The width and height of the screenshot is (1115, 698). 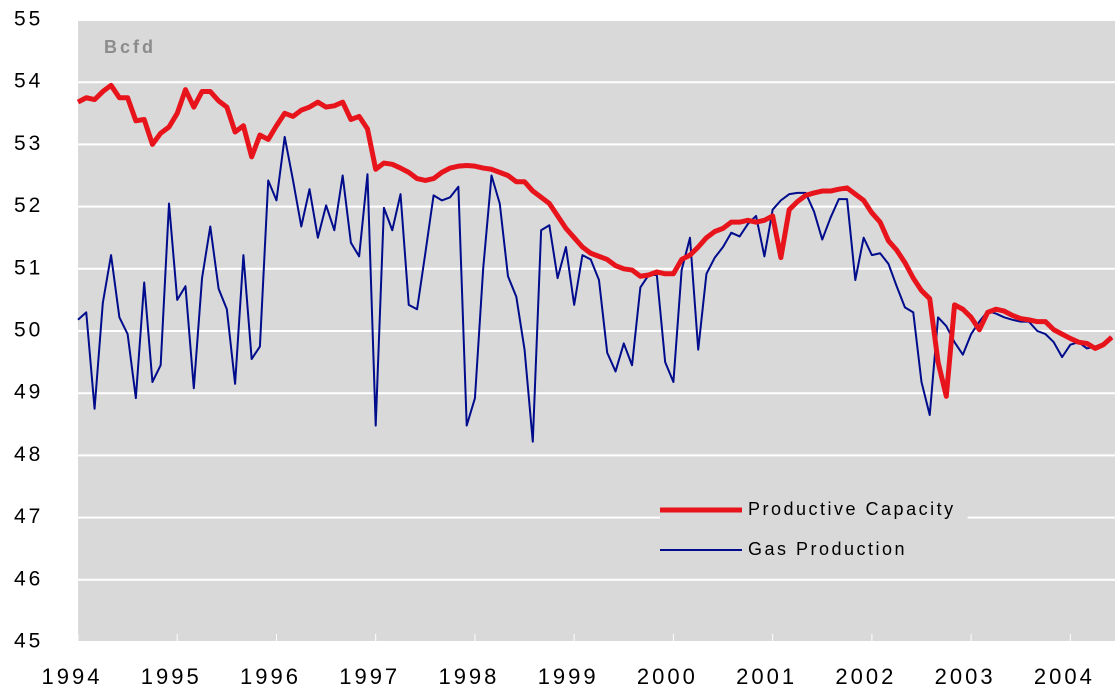 What do you see at coordinates (852, 509) in the screenshot?
I see `legend-label: Productive Capacity` at bounding box center [852, 509].